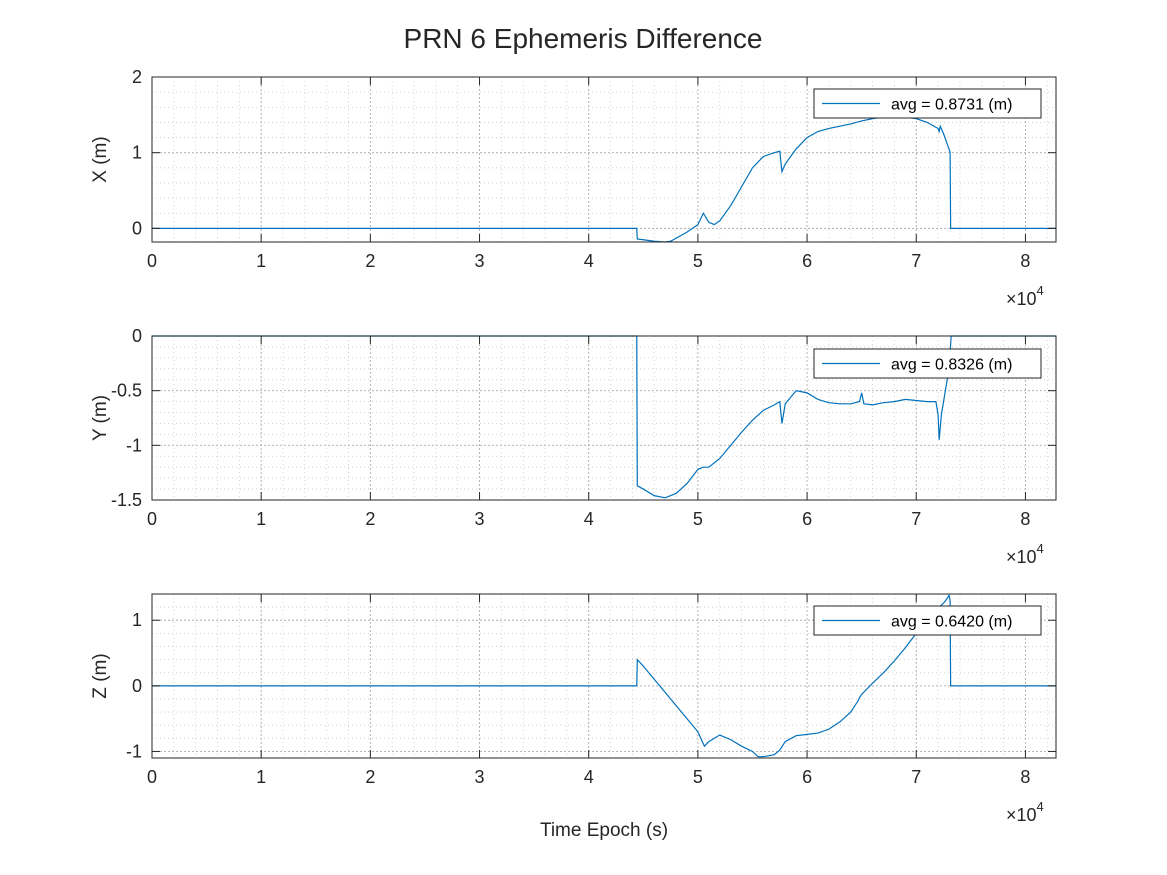 This screenshot has width=1167, height=875. I want to click on x-axis-label: Time Epoch (s), so click(604, 830).